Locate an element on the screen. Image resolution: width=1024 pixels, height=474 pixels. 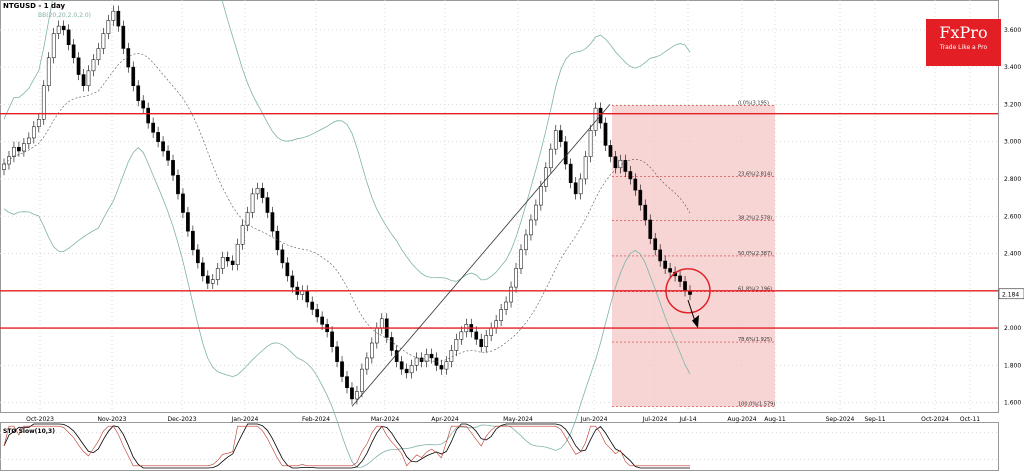
fib-level-label: 23.6%(2.814) is located at coordinates (755, 174).